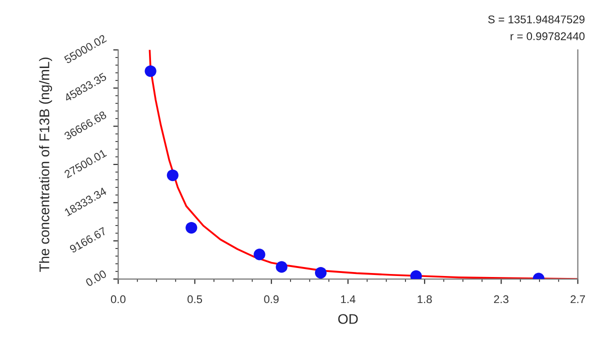  I want to click on x-tick-label: 0.9, so click(271, 299).